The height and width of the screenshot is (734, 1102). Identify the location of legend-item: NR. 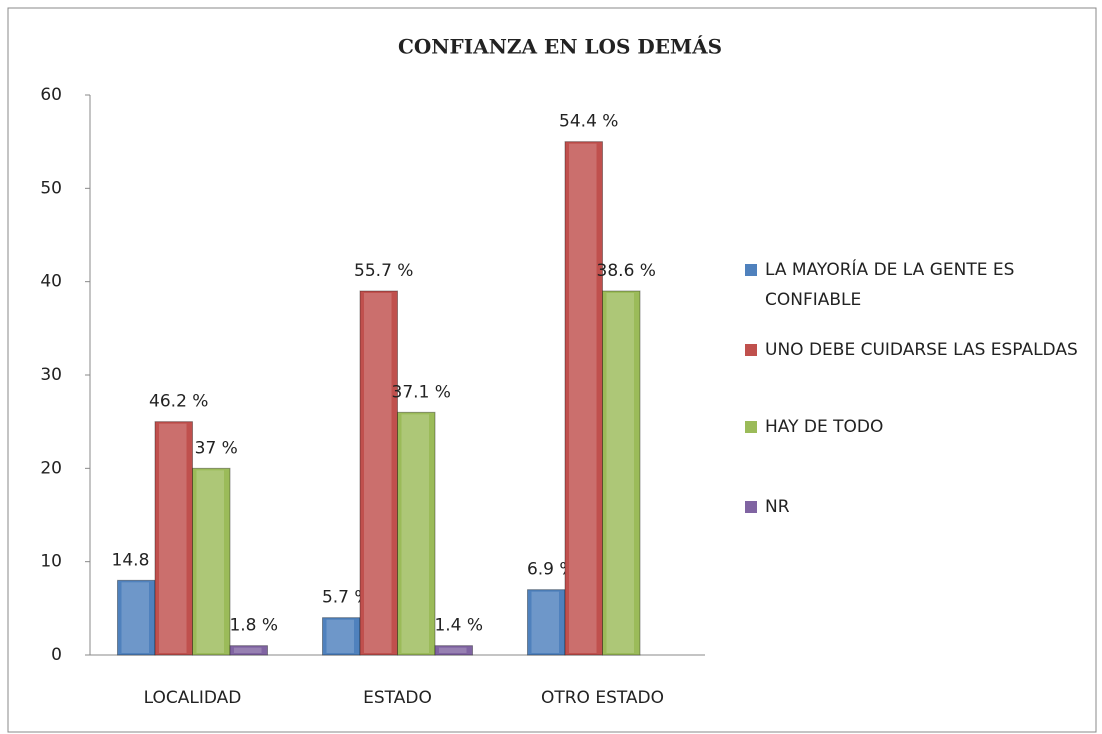
(923, 507).